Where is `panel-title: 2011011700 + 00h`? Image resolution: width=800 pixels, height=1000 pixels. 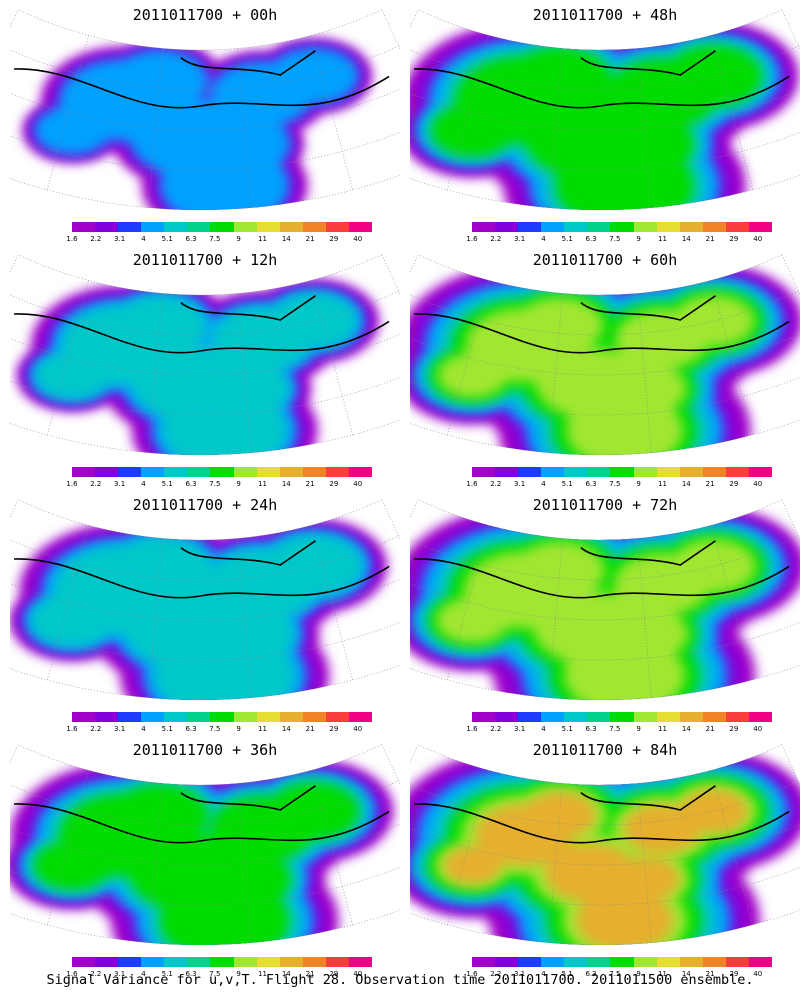
panel-title: 2011011700 + 00h is located at coordinates (205, 15).